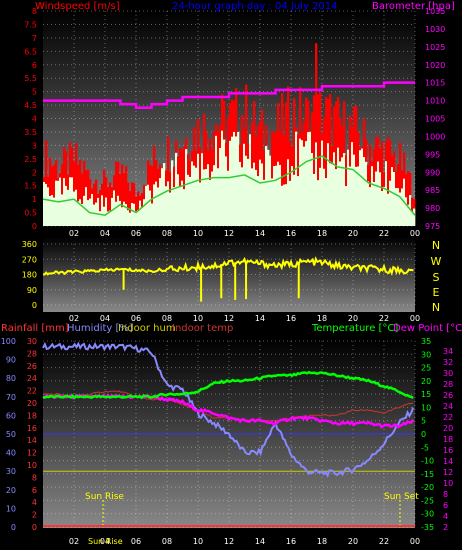  What do you see at coordinates (32, 378) in the screenshot?
I see `rain-tick: 24` at bounding box center [32, 378].